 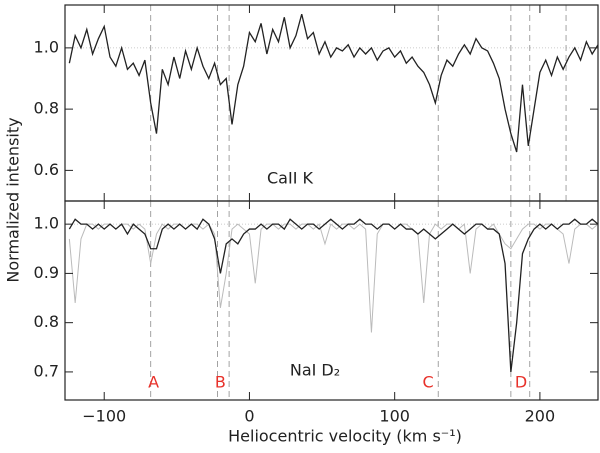 What do you see at coordinates (345, 436) in the screenshot?
I see `x-axis-label: Heliocentric velocity (km s⁻¹)` at bounding box center [345, 436].